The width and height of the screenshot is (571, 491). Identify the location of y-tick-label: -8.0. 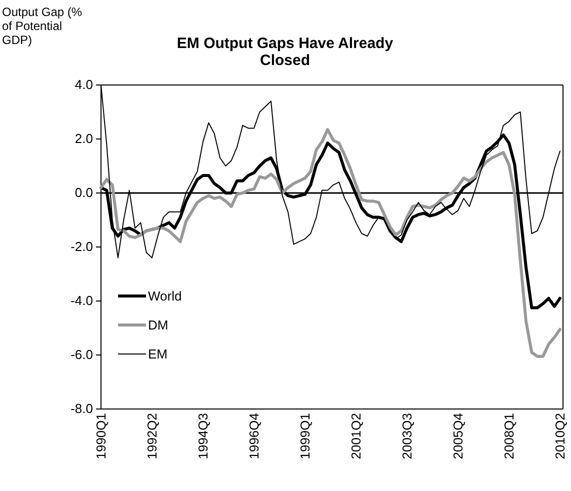
(81, 408).